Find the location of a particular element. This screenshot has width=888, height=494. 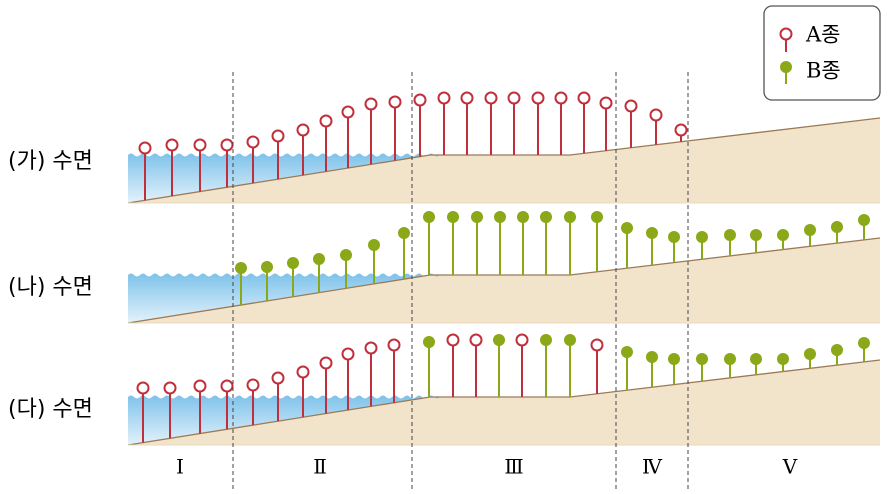

row-label: (나) 수면 is located at coordinates (50, 287).